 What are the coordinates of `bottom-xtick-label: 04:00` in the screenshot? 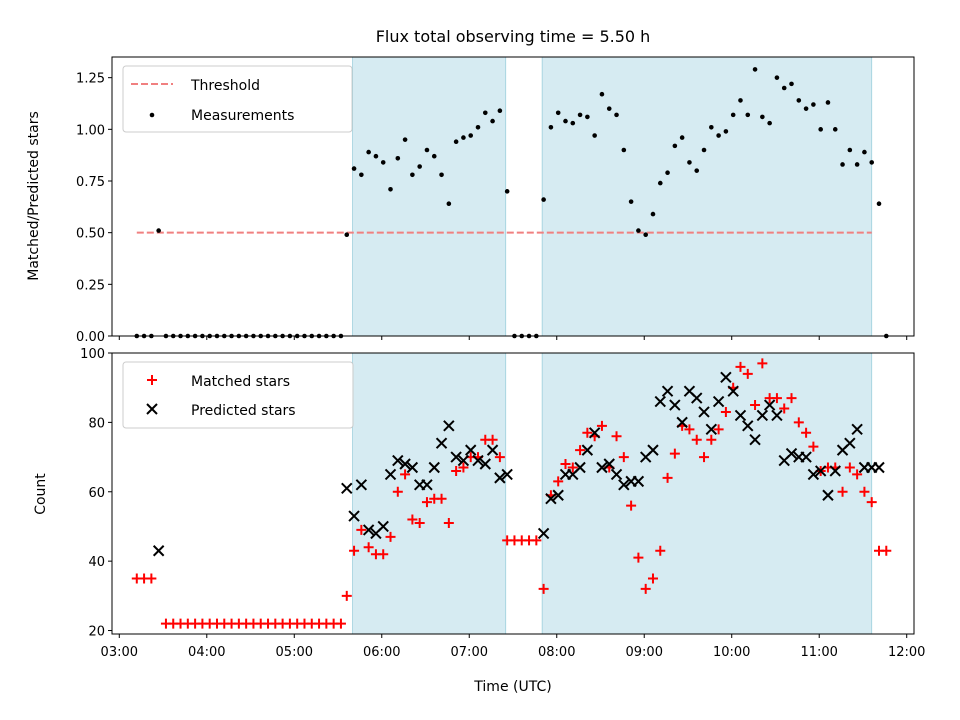 It's located at (206, 652).